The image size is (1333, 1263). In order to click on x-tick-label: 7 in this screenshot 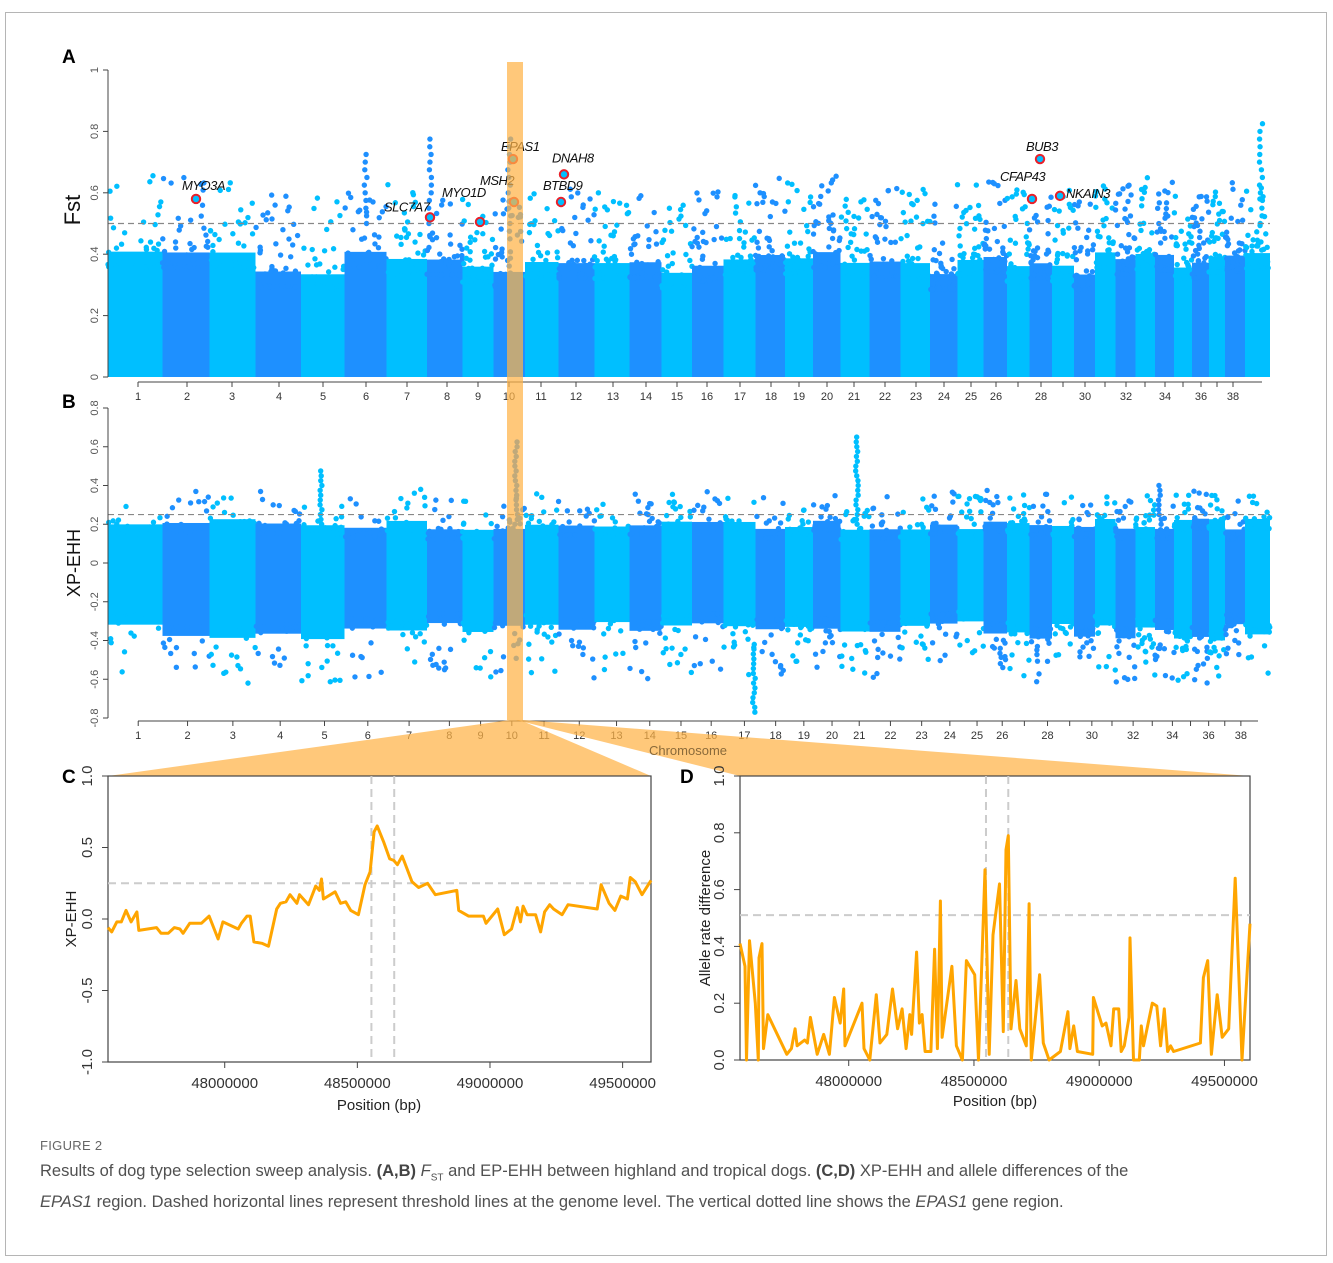, I will do `click(407, 397)`.